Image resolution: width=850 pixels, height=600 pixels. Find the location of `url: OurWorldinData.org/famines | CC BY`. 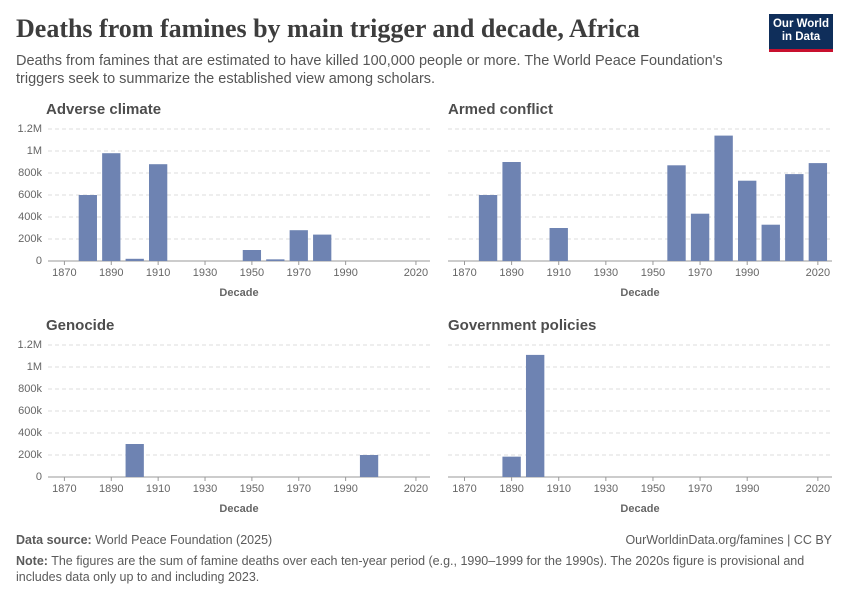

url: OurWorldinData.org/famines | CC BY is located at coordinates (728, 540).